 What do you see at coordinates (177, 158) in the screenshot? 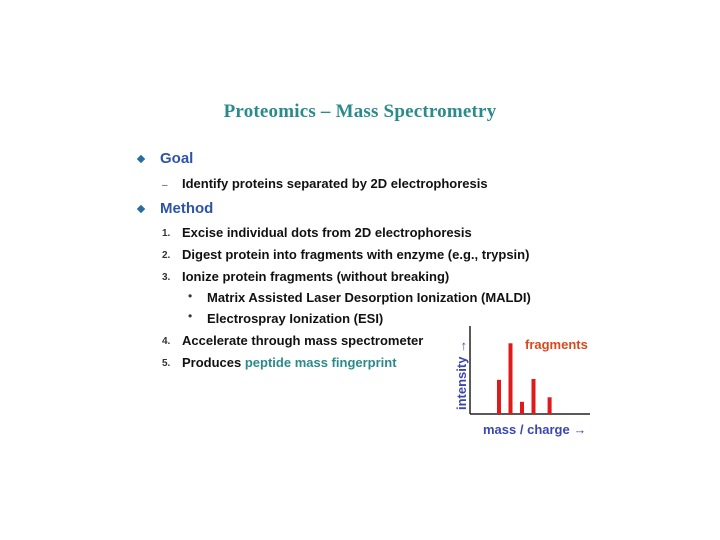
I see `goal-heading: Goal` at bounding box center [177, 158].